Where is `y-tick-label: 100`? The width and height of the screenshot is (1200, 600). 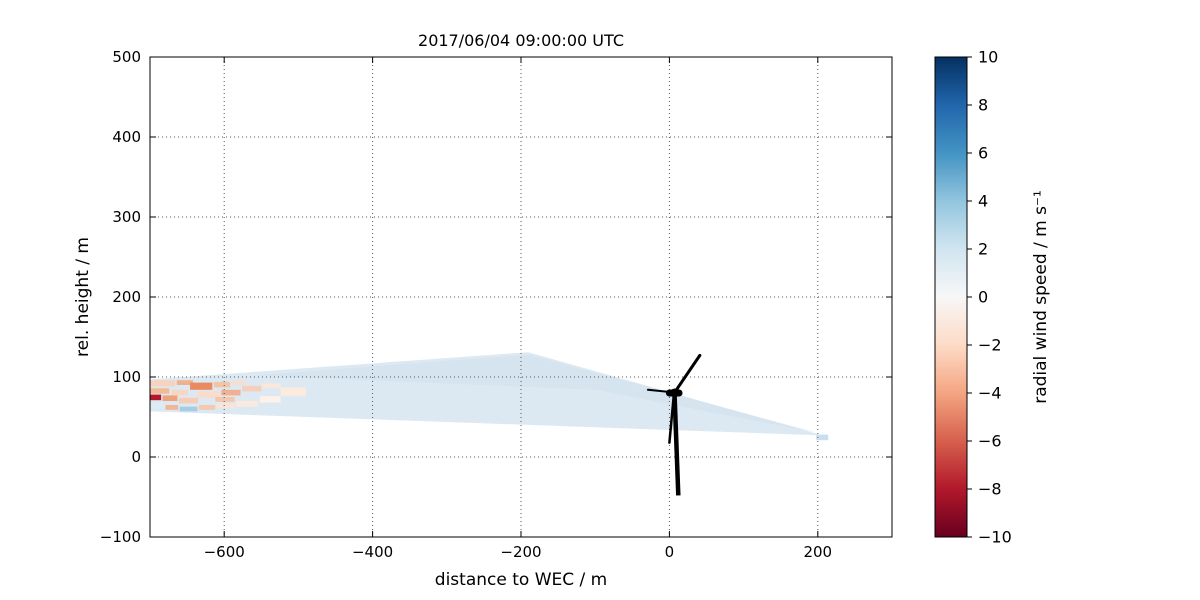 y-tick-label: 100 is located at coordinates (126, 377).